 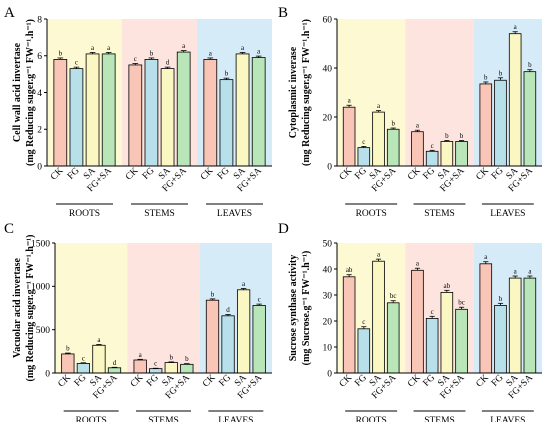 I want to click on y-axis-unit-label: (mg Sucrose.g⁻¹ FW⁻¹.h⁻¹), so click(x=306, y=308).